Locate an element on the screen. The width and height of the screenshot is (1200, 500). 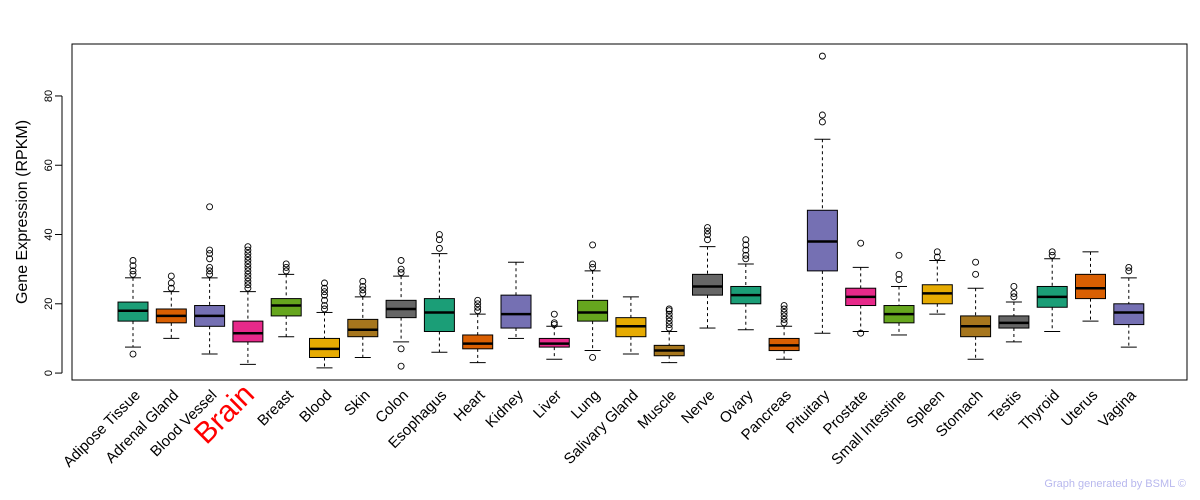
box-uterus is located at coordinates (1090, 286).